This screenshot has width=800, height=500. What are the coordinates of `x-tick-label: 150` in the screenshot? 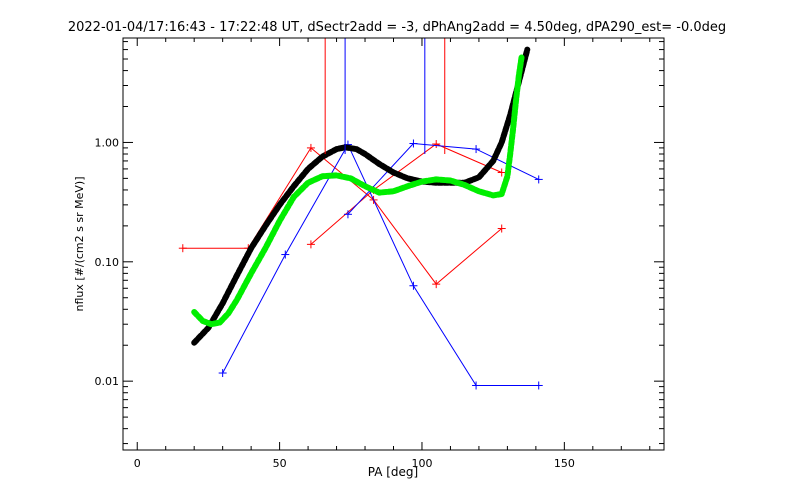 It's located at (564, 463).